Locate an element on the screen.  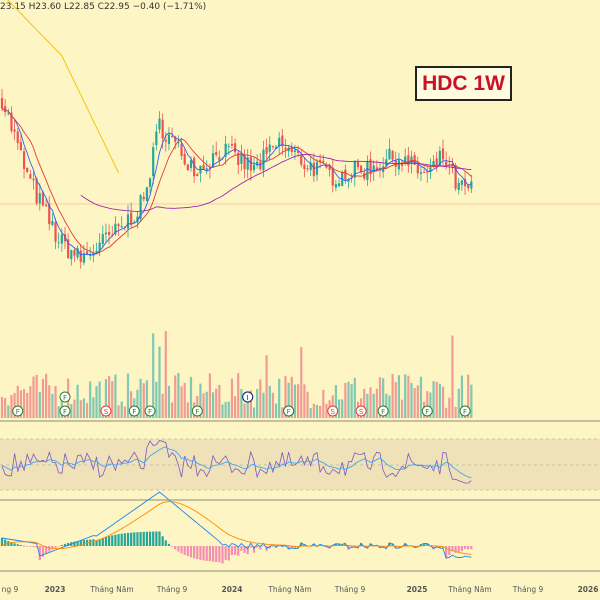
macd-line is located at coordinates (236, 525).